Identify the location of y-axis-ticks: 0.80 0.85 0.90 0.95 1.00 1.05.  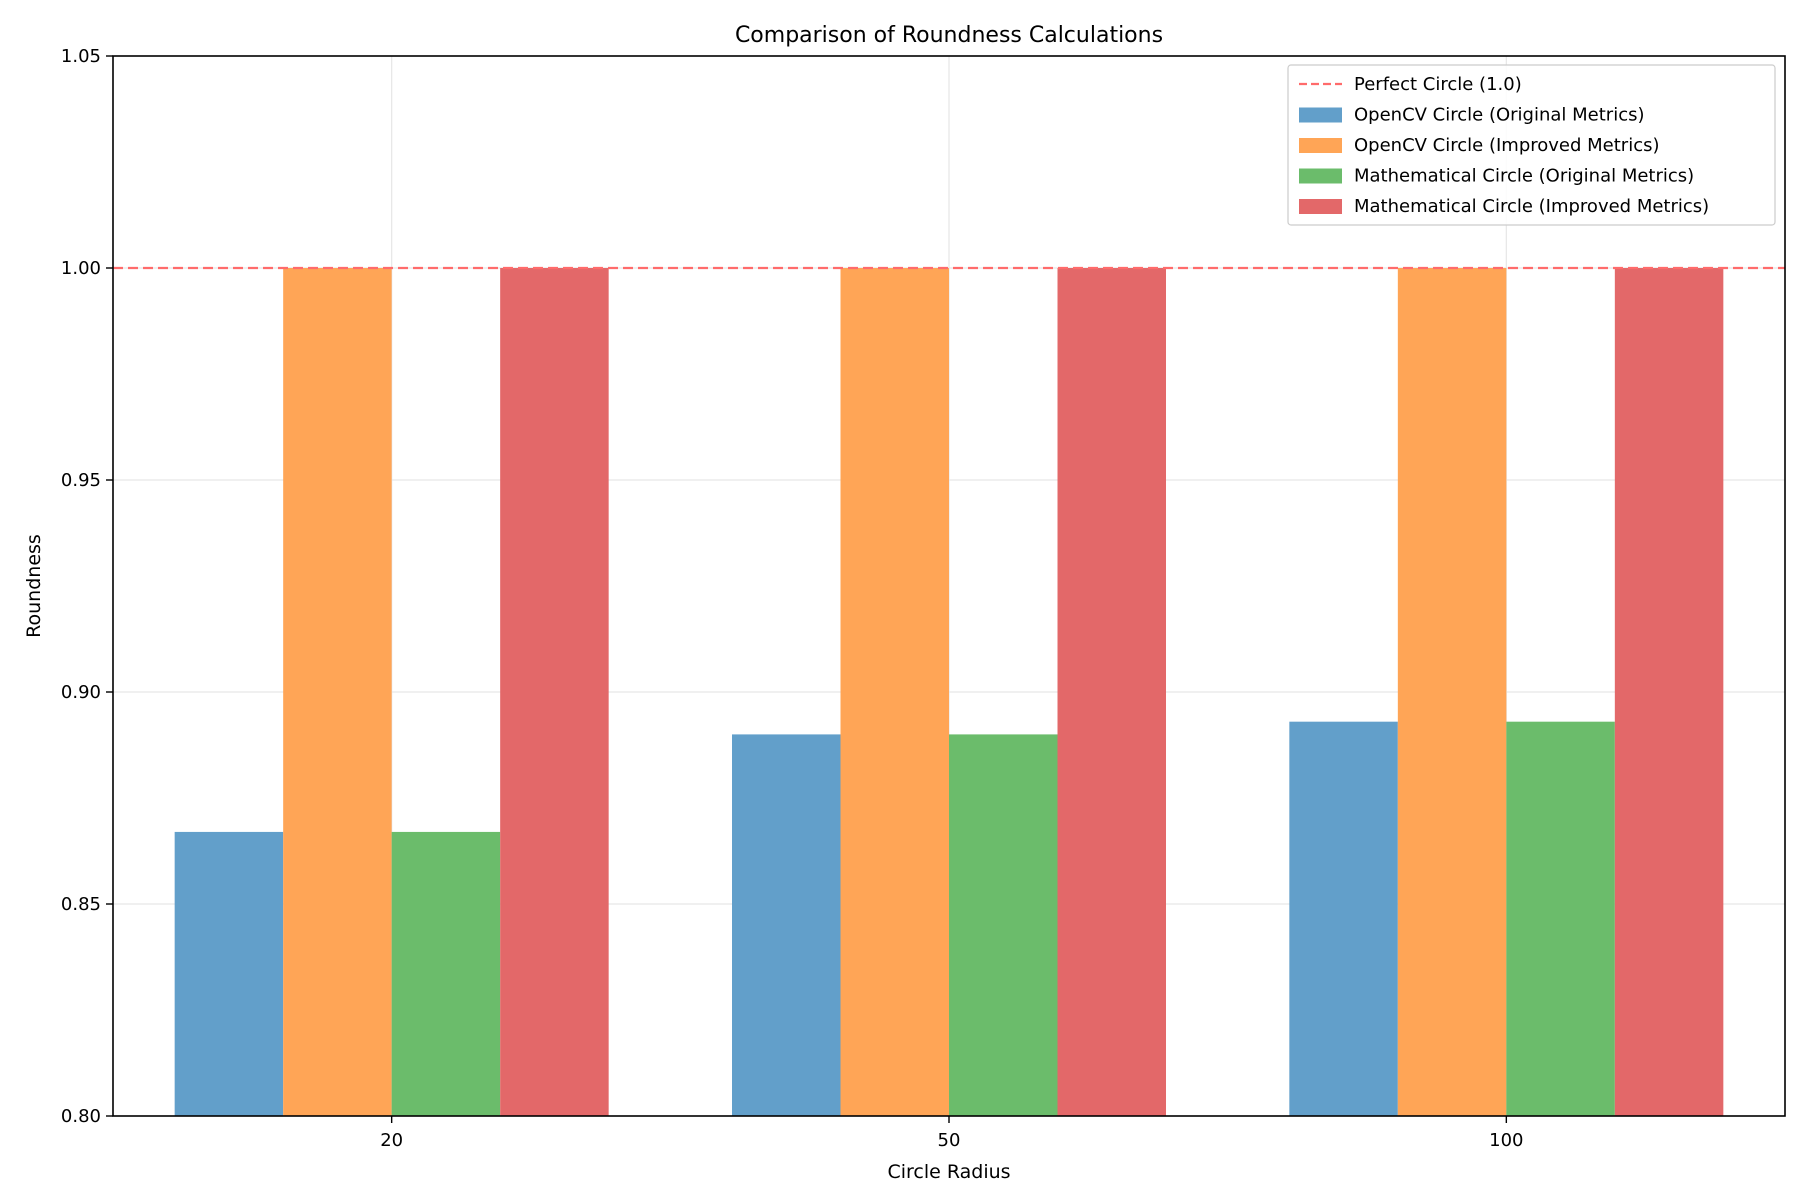
(87, 586).